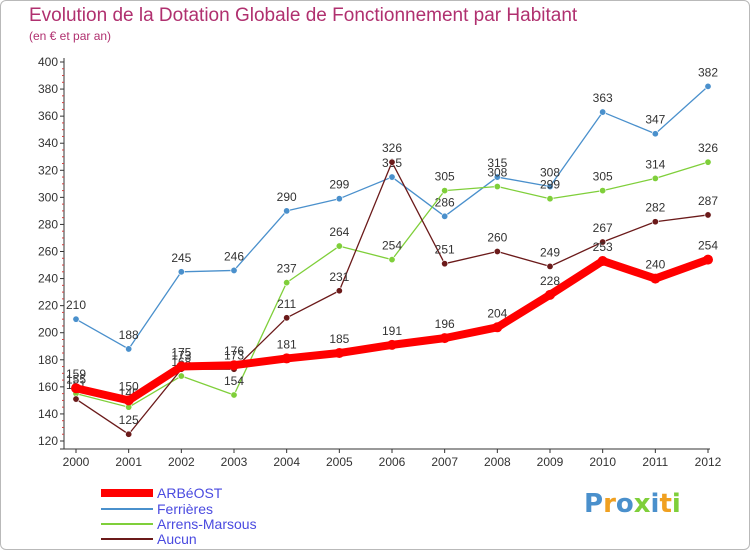 The width and height of the screenshot is (750, 551). Describe the element at coordinates (48, 333) in the screenshot. I see `y-tick-label: 200` at that location.